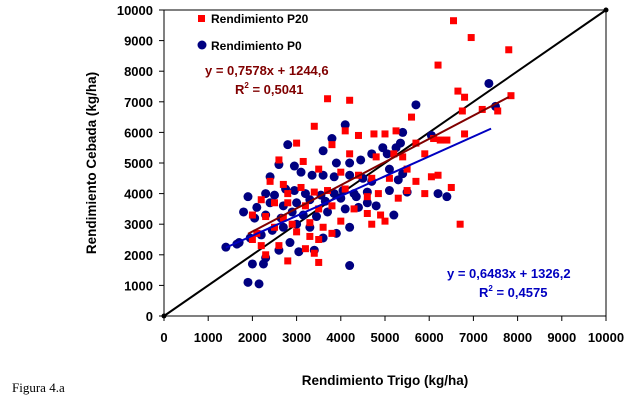  I want to click on y-tick-label: 7000, so click(138, 102).